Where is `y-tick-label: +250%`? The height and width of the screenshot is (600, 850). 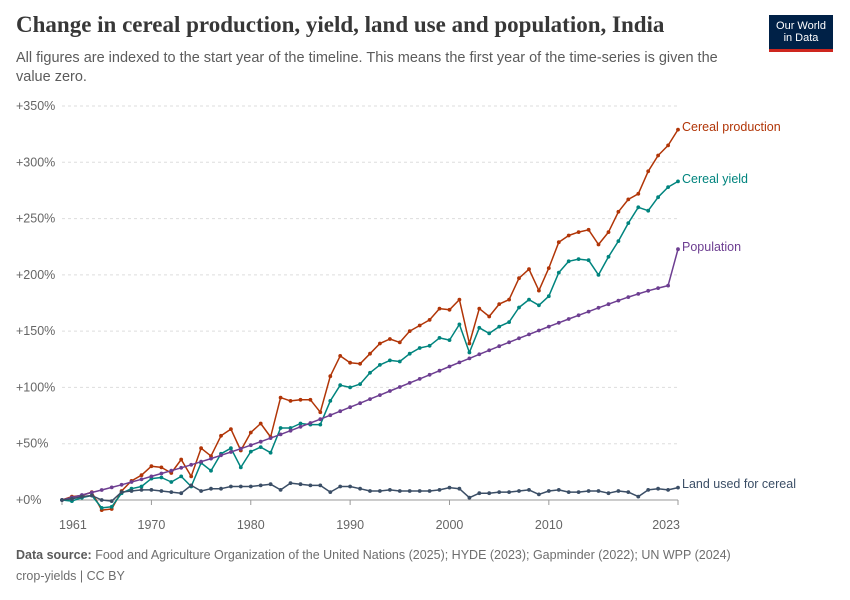 y-tick-label: +250% is located at coordinates (35, 219).